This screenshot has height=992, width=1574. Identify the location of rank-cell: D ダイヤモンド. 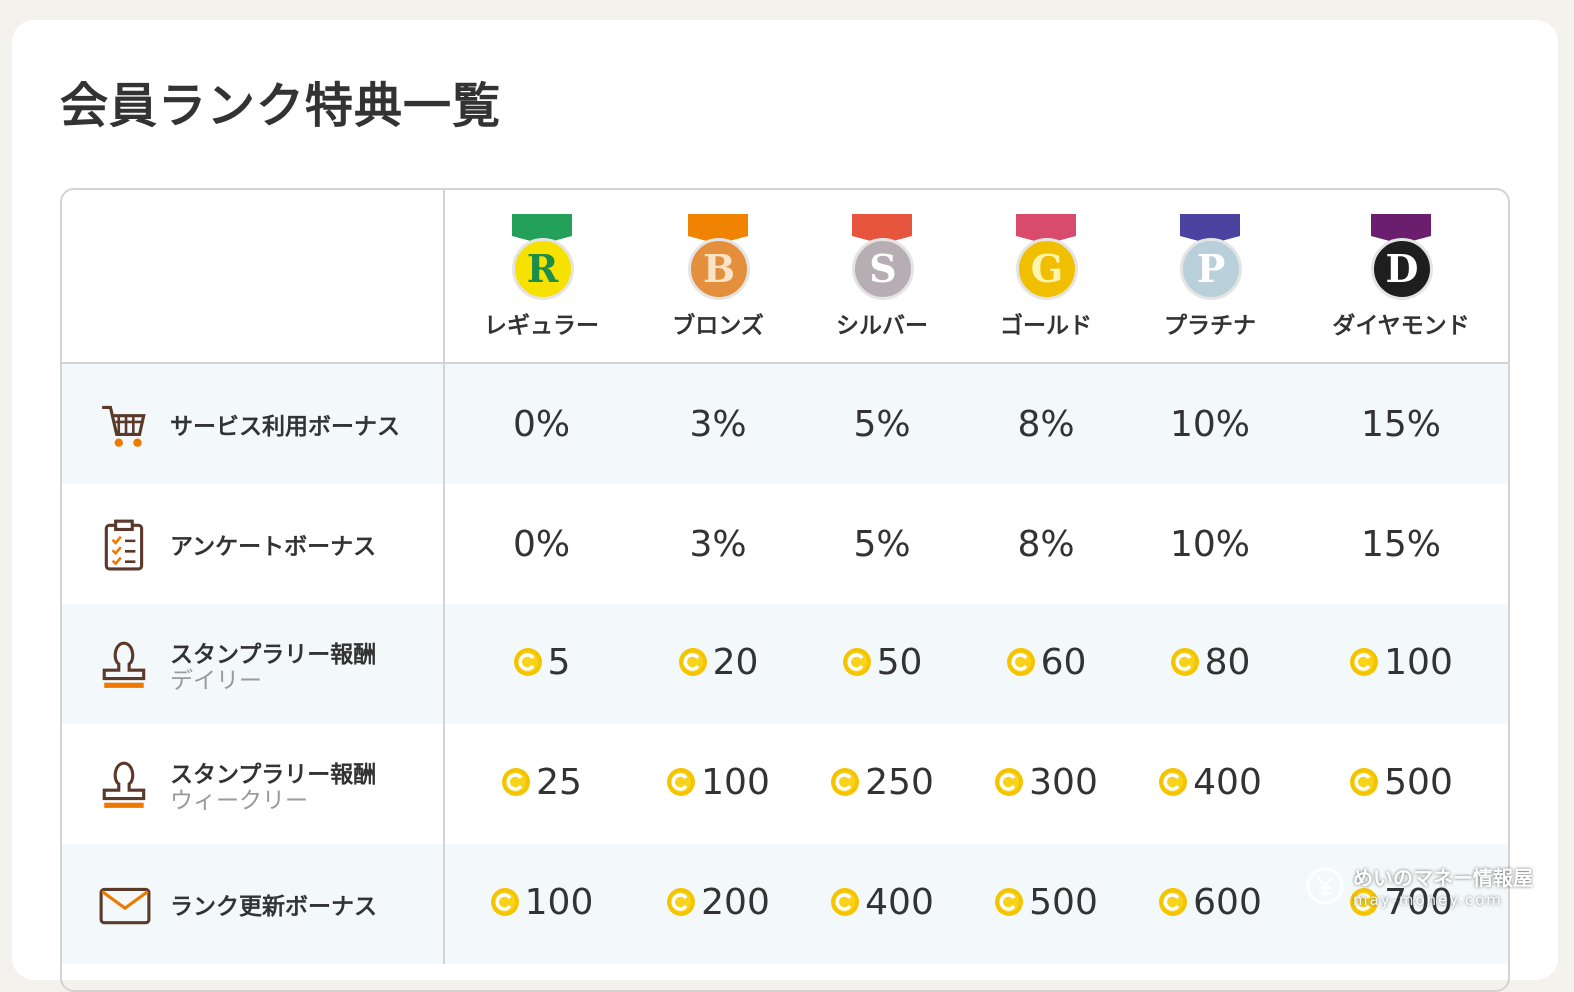
(1401, 277).